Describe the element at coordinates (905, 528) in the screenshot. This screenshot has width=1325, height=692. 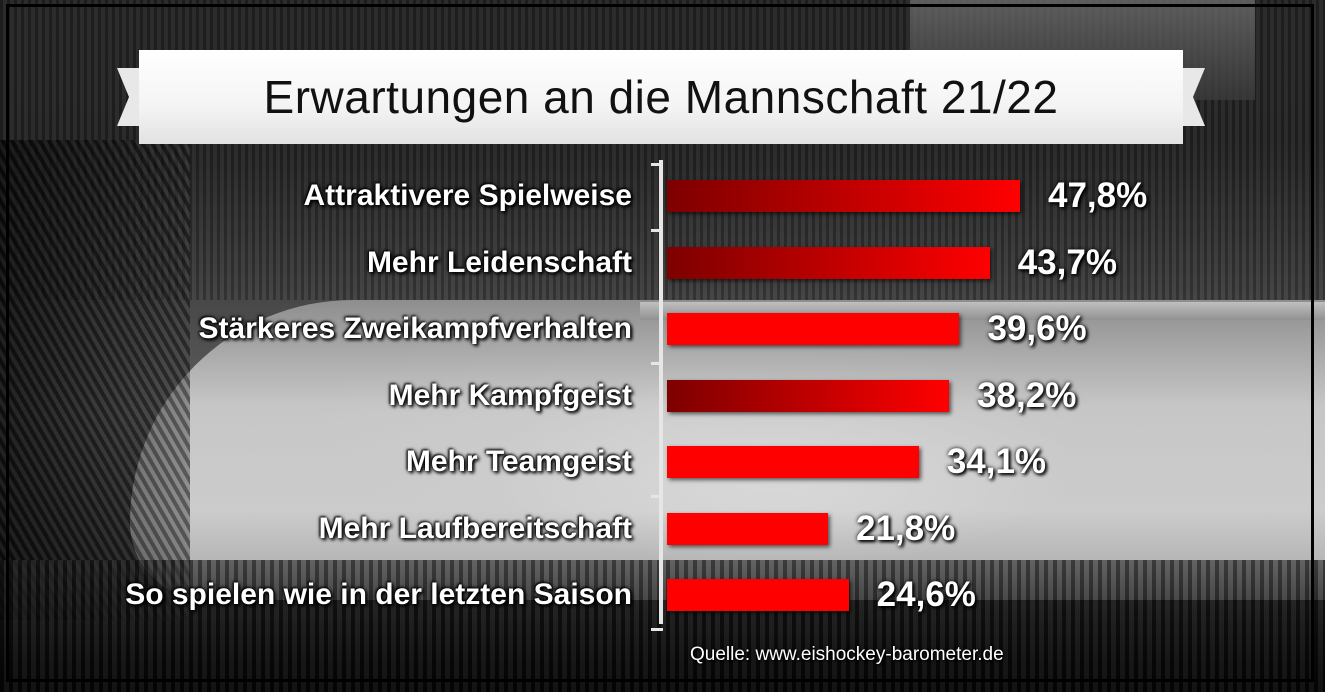
I see `data-label: 21,8%` at that location.